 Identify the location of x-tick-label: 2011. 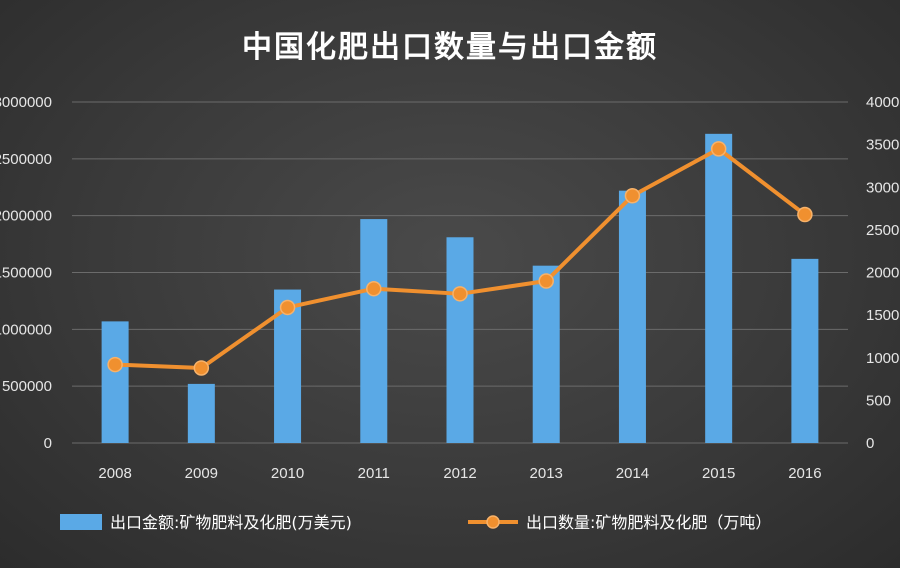
(374, 473).